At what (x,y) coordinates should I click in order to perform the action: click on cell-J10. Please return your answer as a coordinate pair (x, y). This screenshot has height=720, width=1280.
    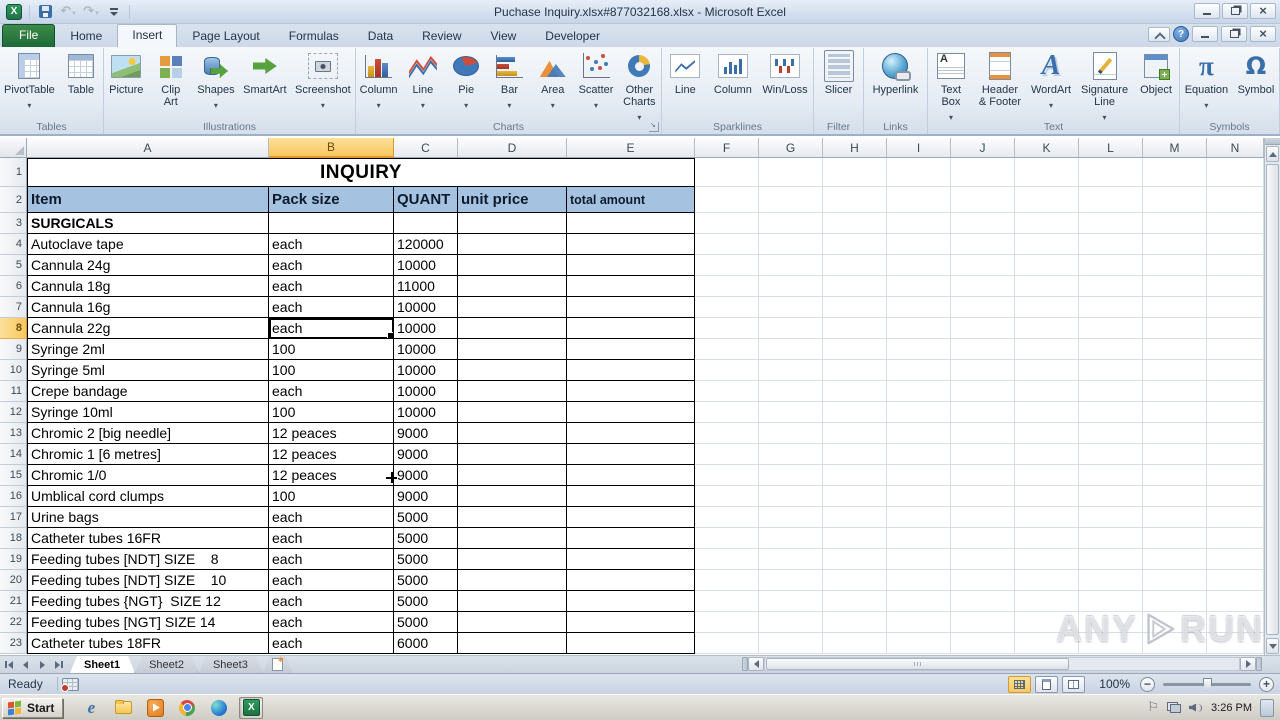
    Looking at the image, I should click on (983, 370).